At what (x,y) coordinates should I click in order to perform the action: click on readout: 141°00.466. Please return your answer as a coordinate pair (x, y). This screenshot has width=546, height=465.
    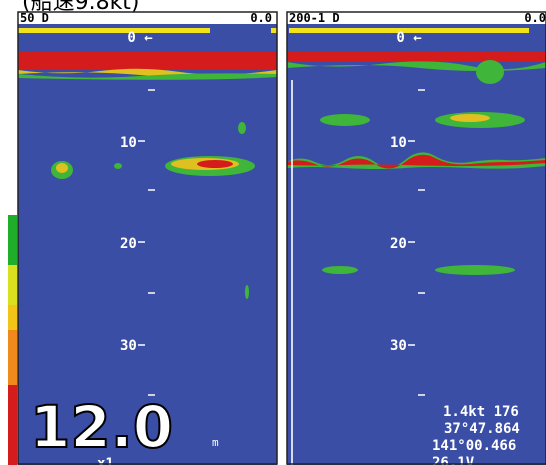
    Looking at the image, I should click on (474, 446).